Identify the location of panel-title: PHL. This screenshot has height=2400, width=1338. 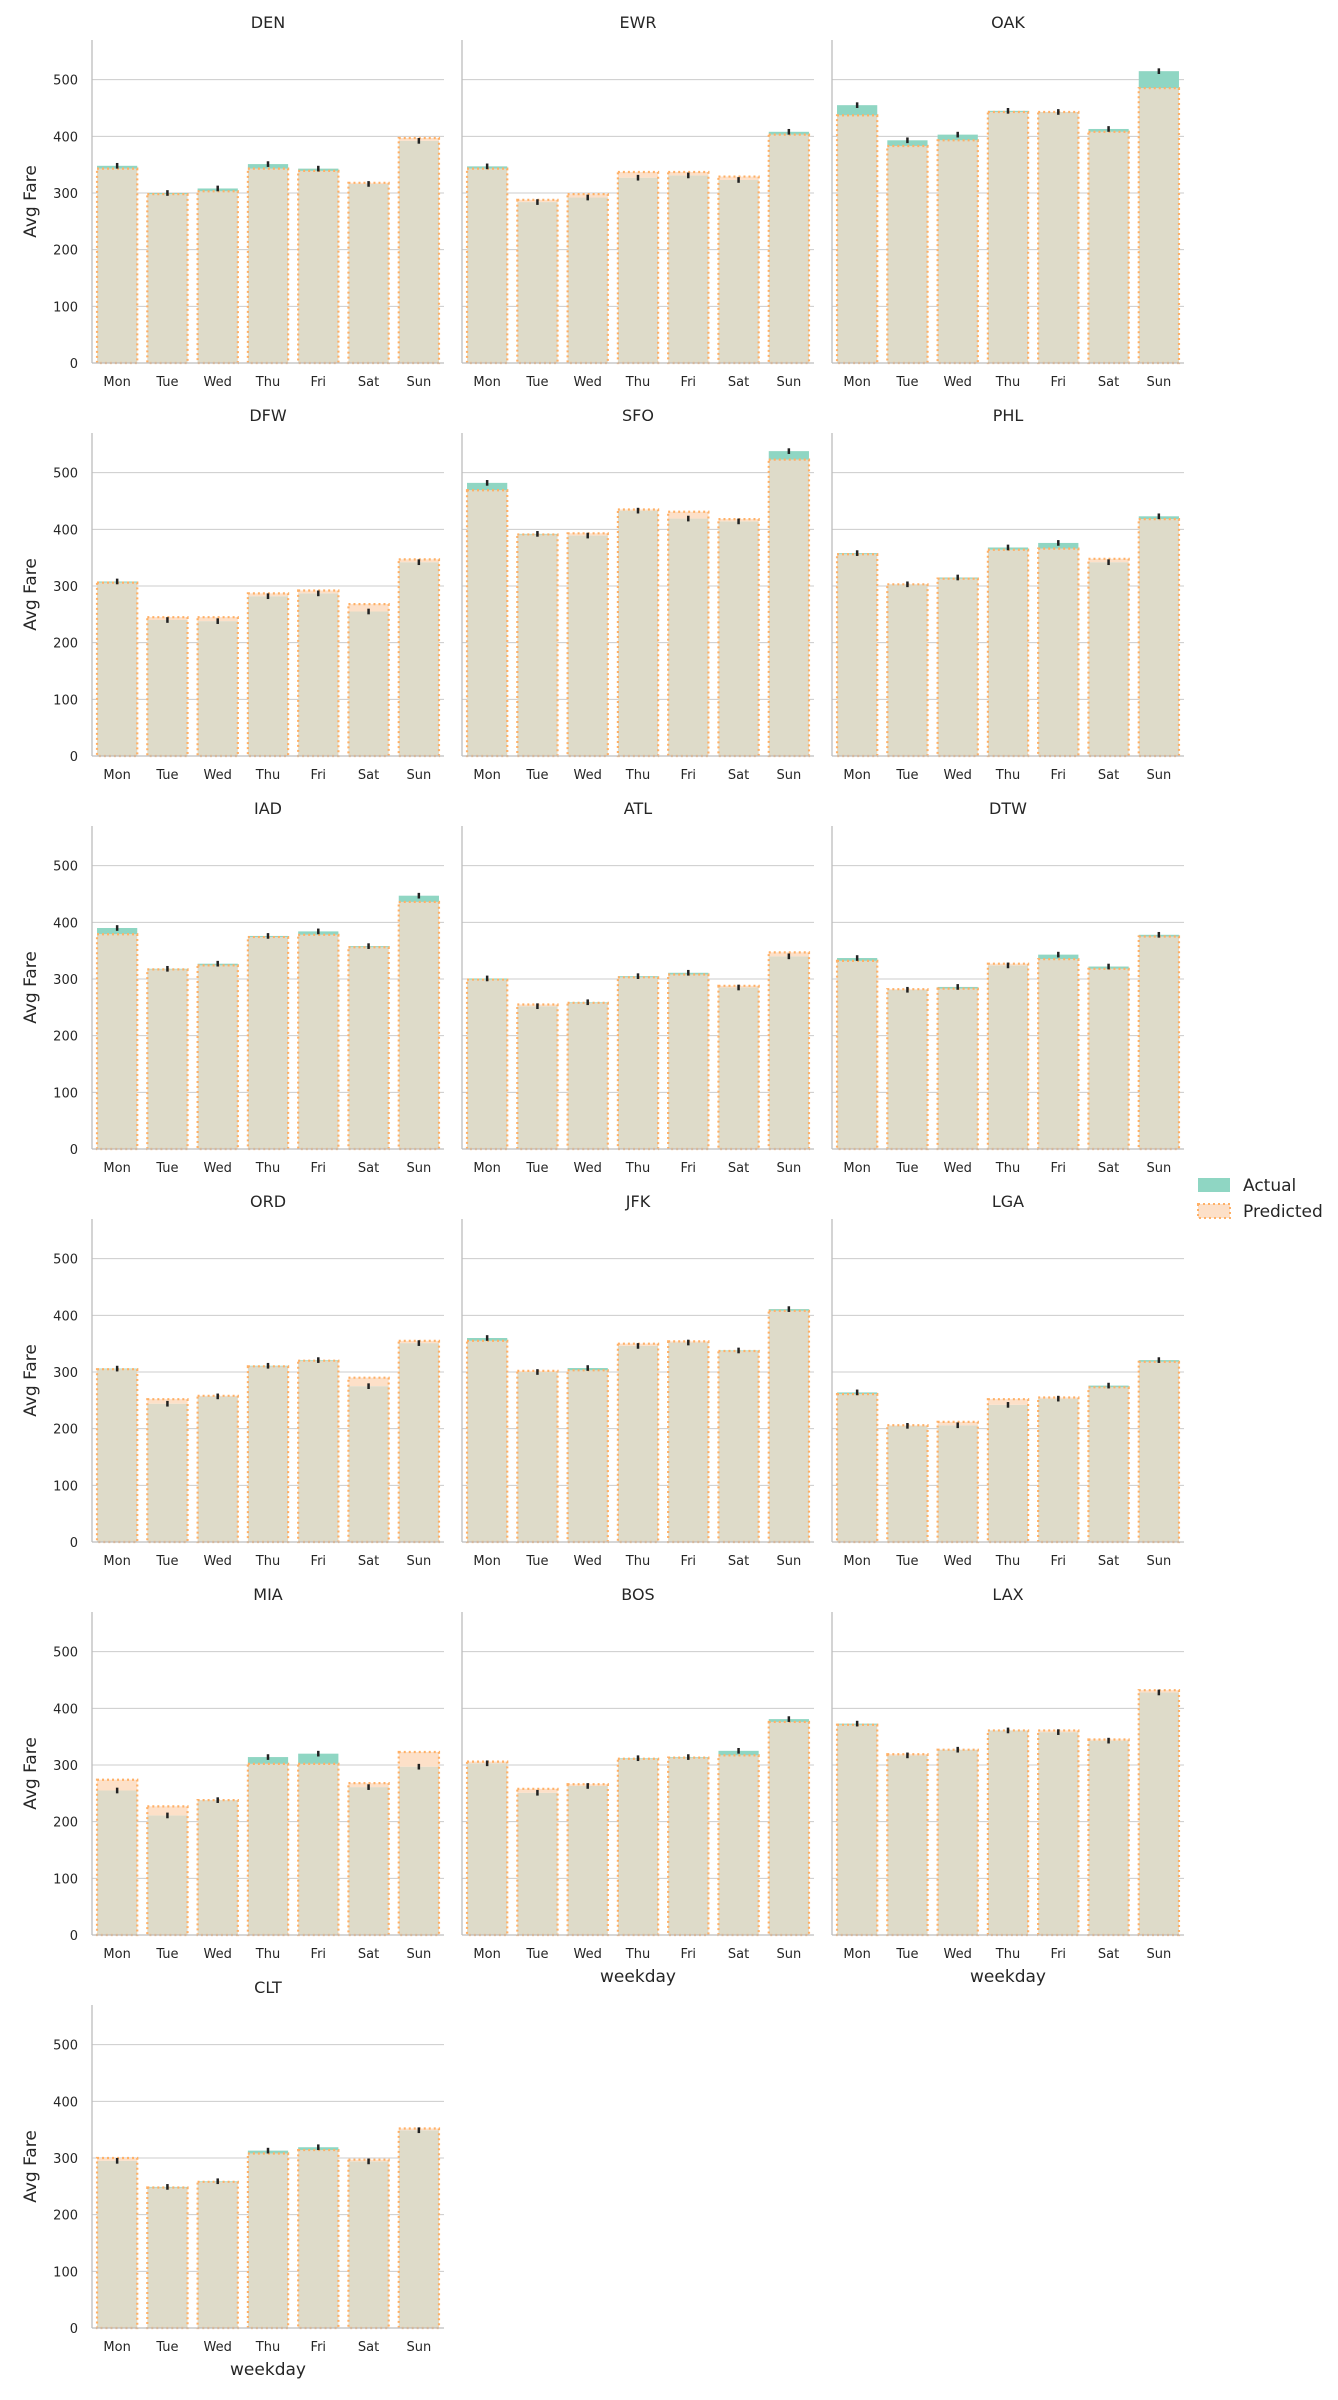
(1008, 415).